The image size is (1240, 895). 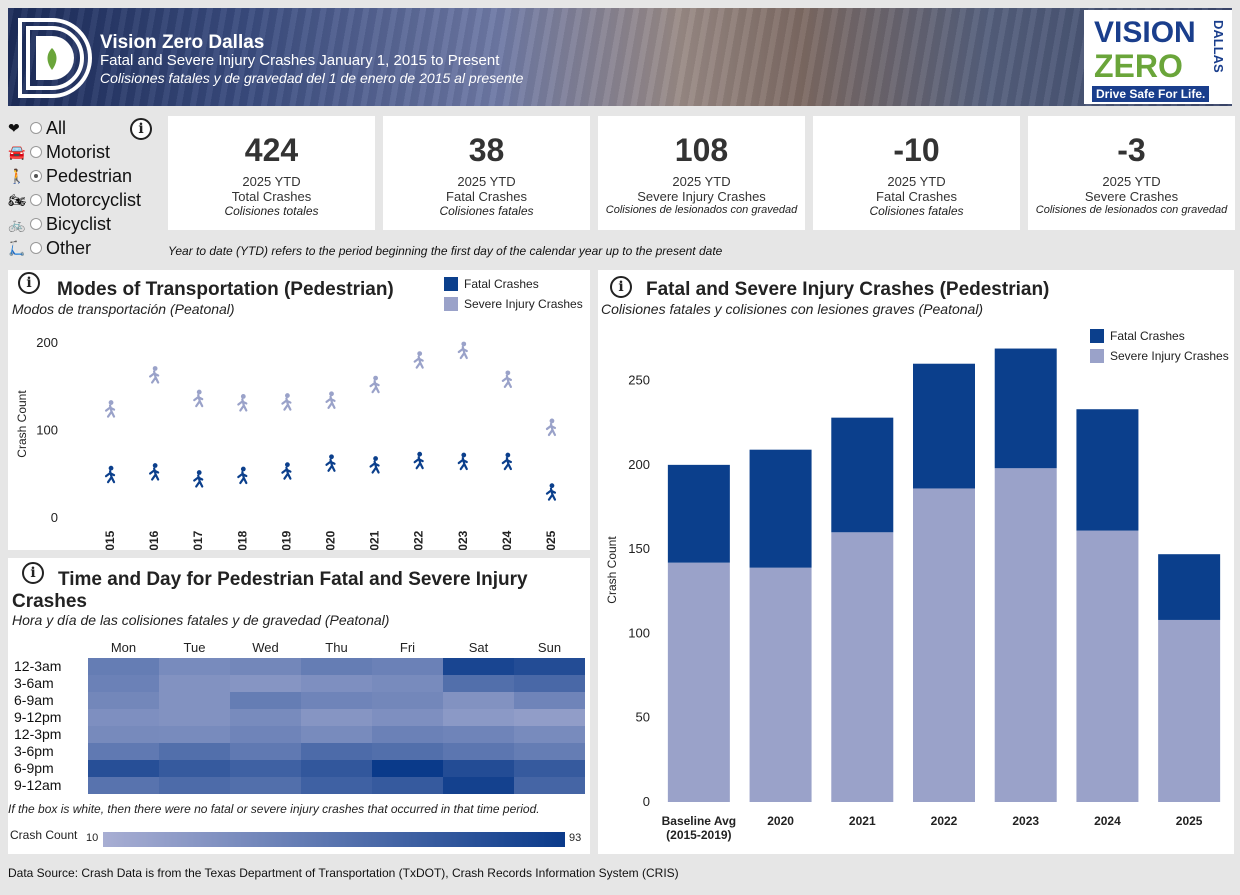 I want to click on filter-option-motorist: 🚘 Motorist, so click(x=59, y=152).